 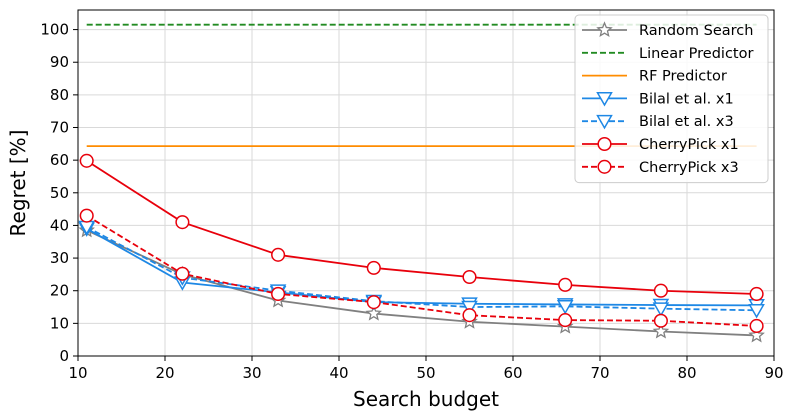 What do you see at coordinates (425, 373) in the screenshot?
I see `x-tick-label: 50` at bounding box center [425, 373].